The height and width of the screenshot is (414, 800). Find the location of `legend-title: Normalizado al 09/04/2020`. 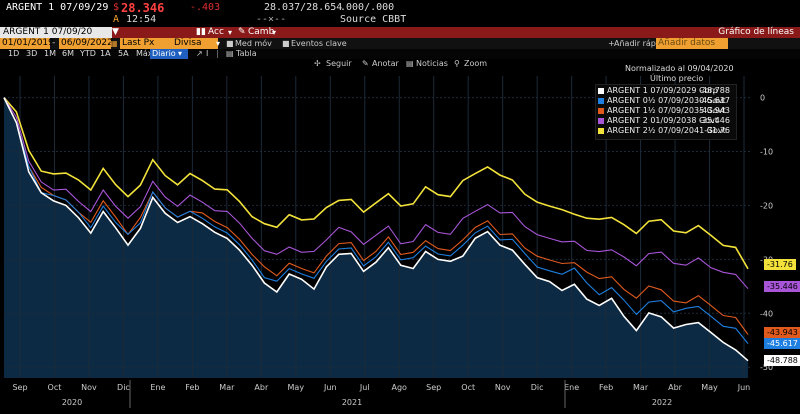

legend-title: Normalizado al 09/04/2020 is located at coordinates (679, 68).